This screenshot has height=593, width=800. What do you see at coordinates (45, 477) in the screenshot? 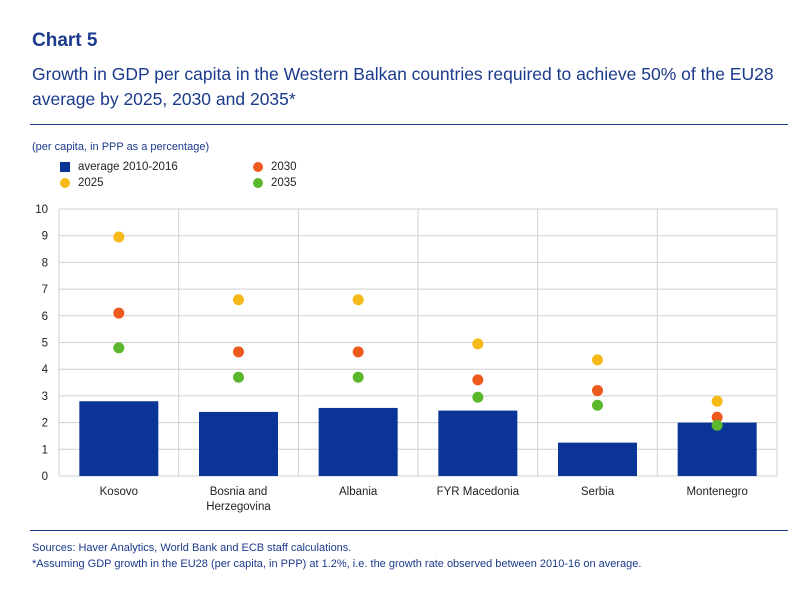
I see `y-tick-label: 0` at bounding box center [45, 477].